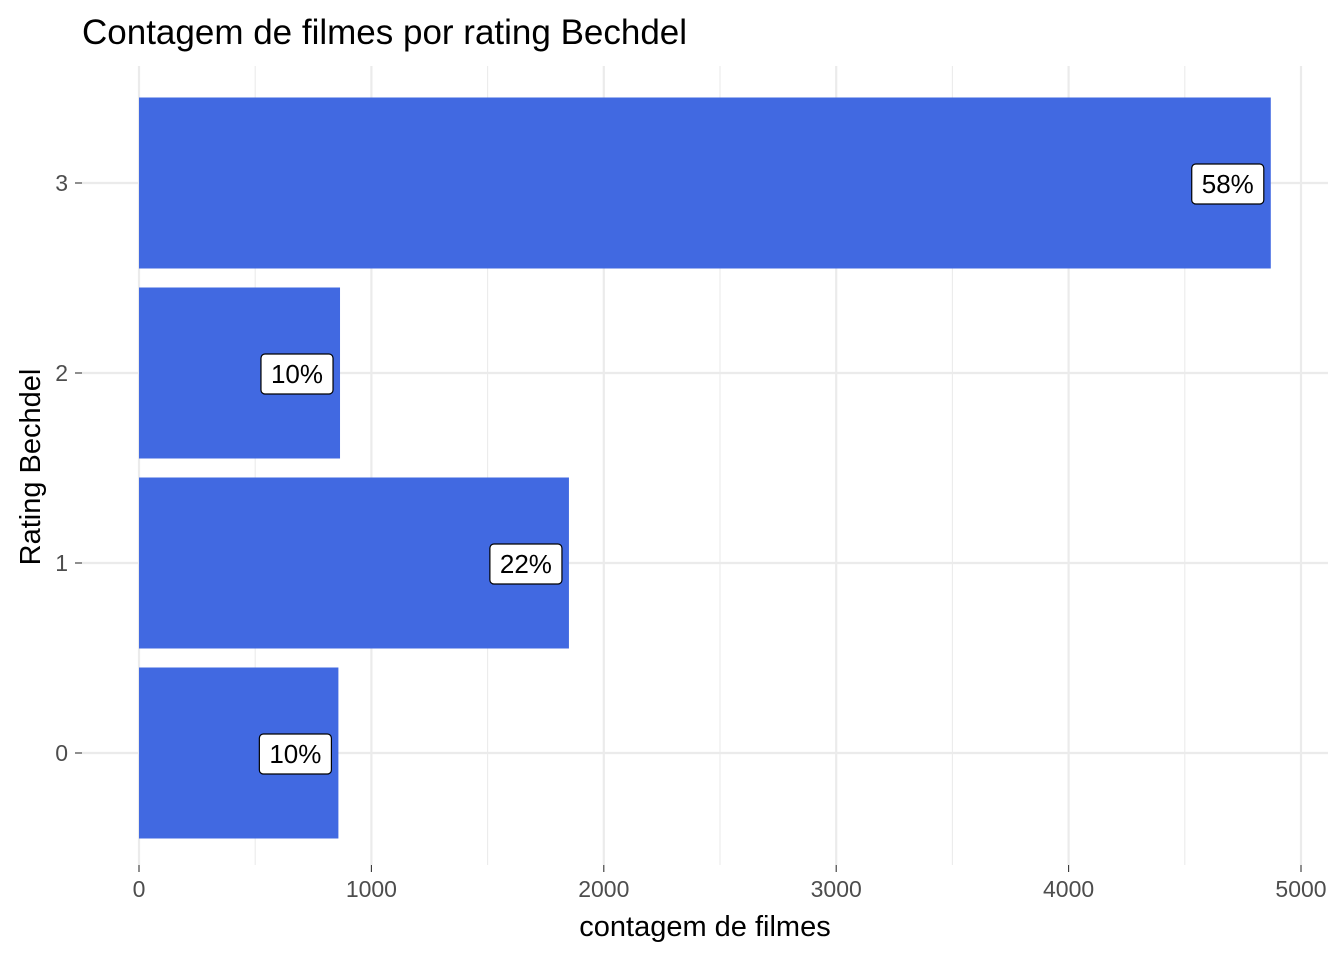 Image resolution: width=1344 pixels, height=960 pixels. I want to click on data-label: 22%, so click(526, 564).